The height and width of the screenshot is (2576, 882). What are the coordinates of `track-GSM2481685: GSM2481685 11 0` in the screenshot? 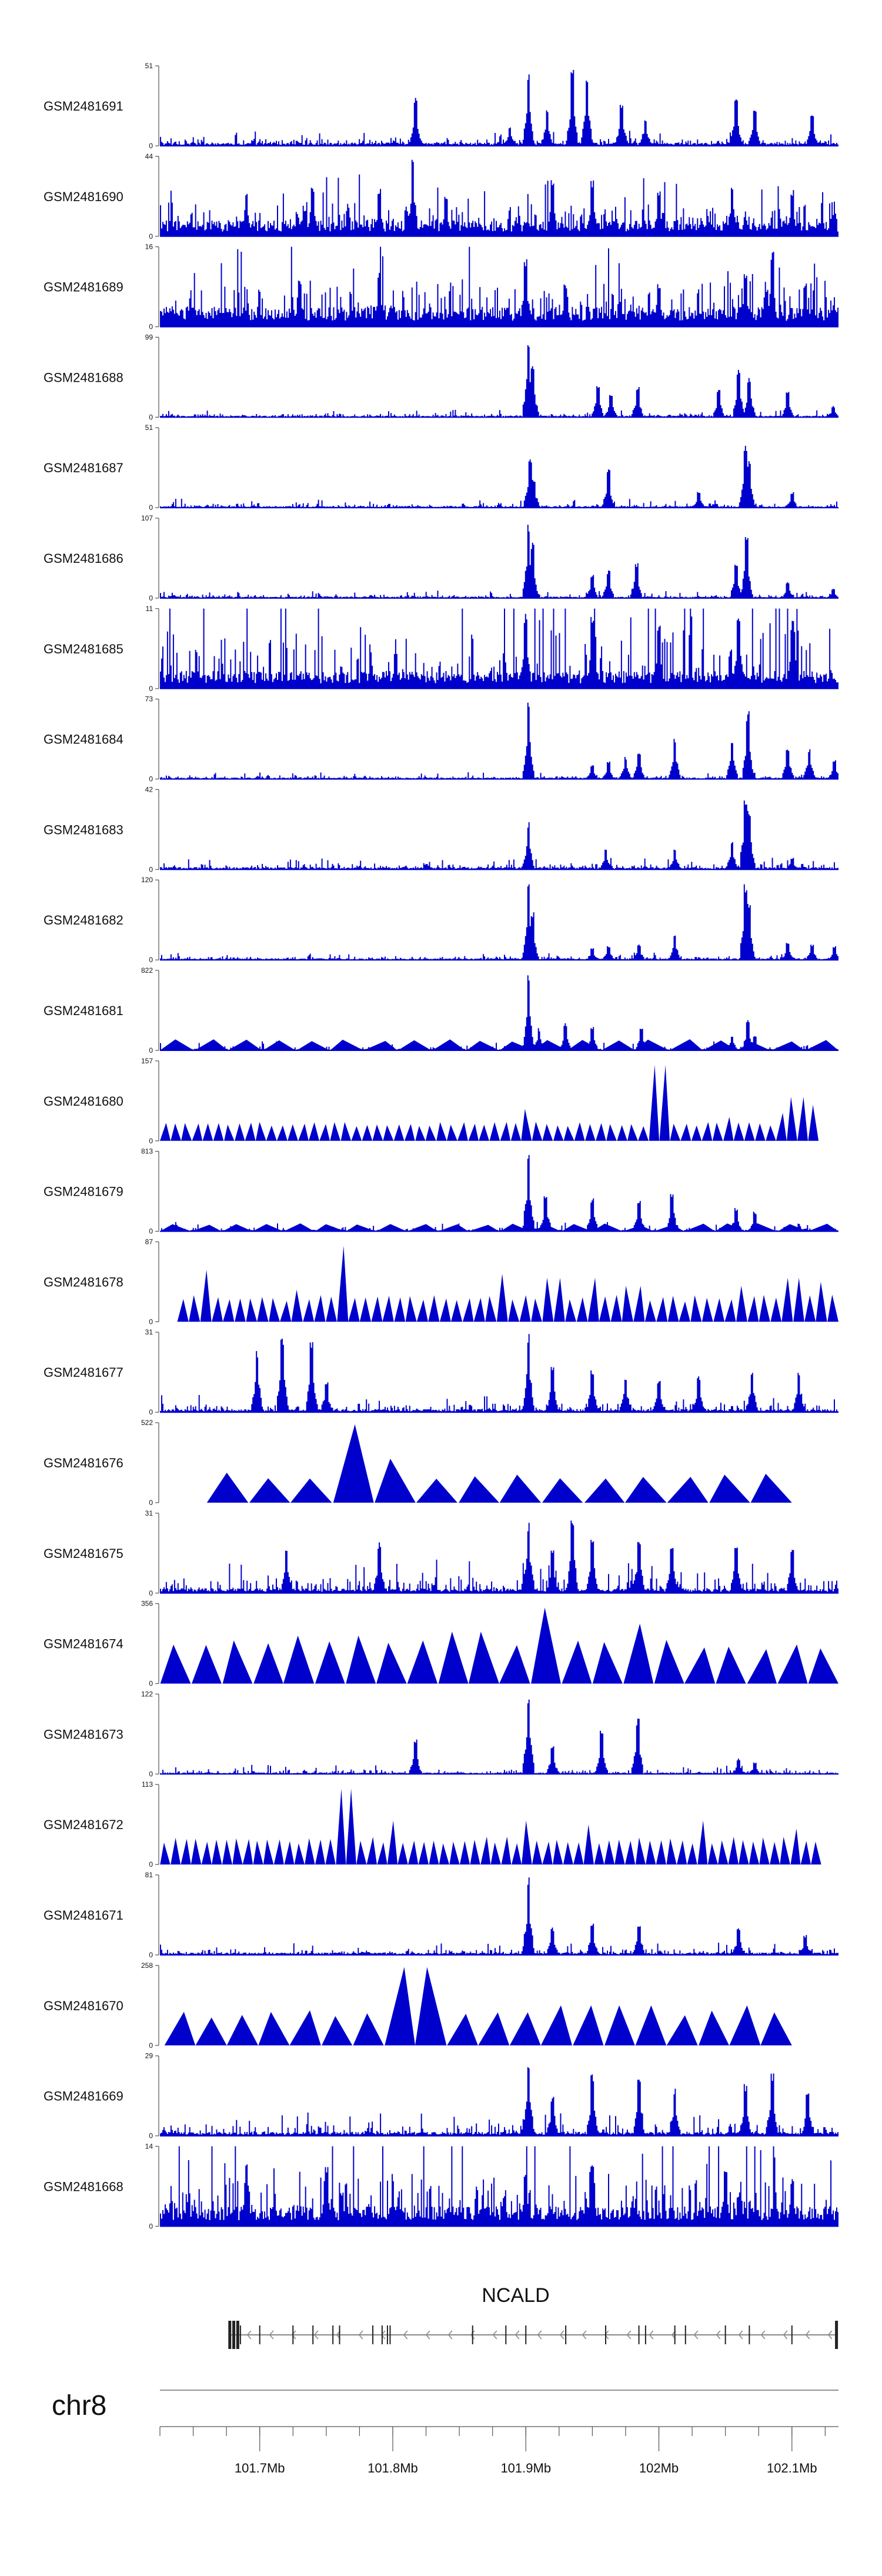 It's located at (441, 649).